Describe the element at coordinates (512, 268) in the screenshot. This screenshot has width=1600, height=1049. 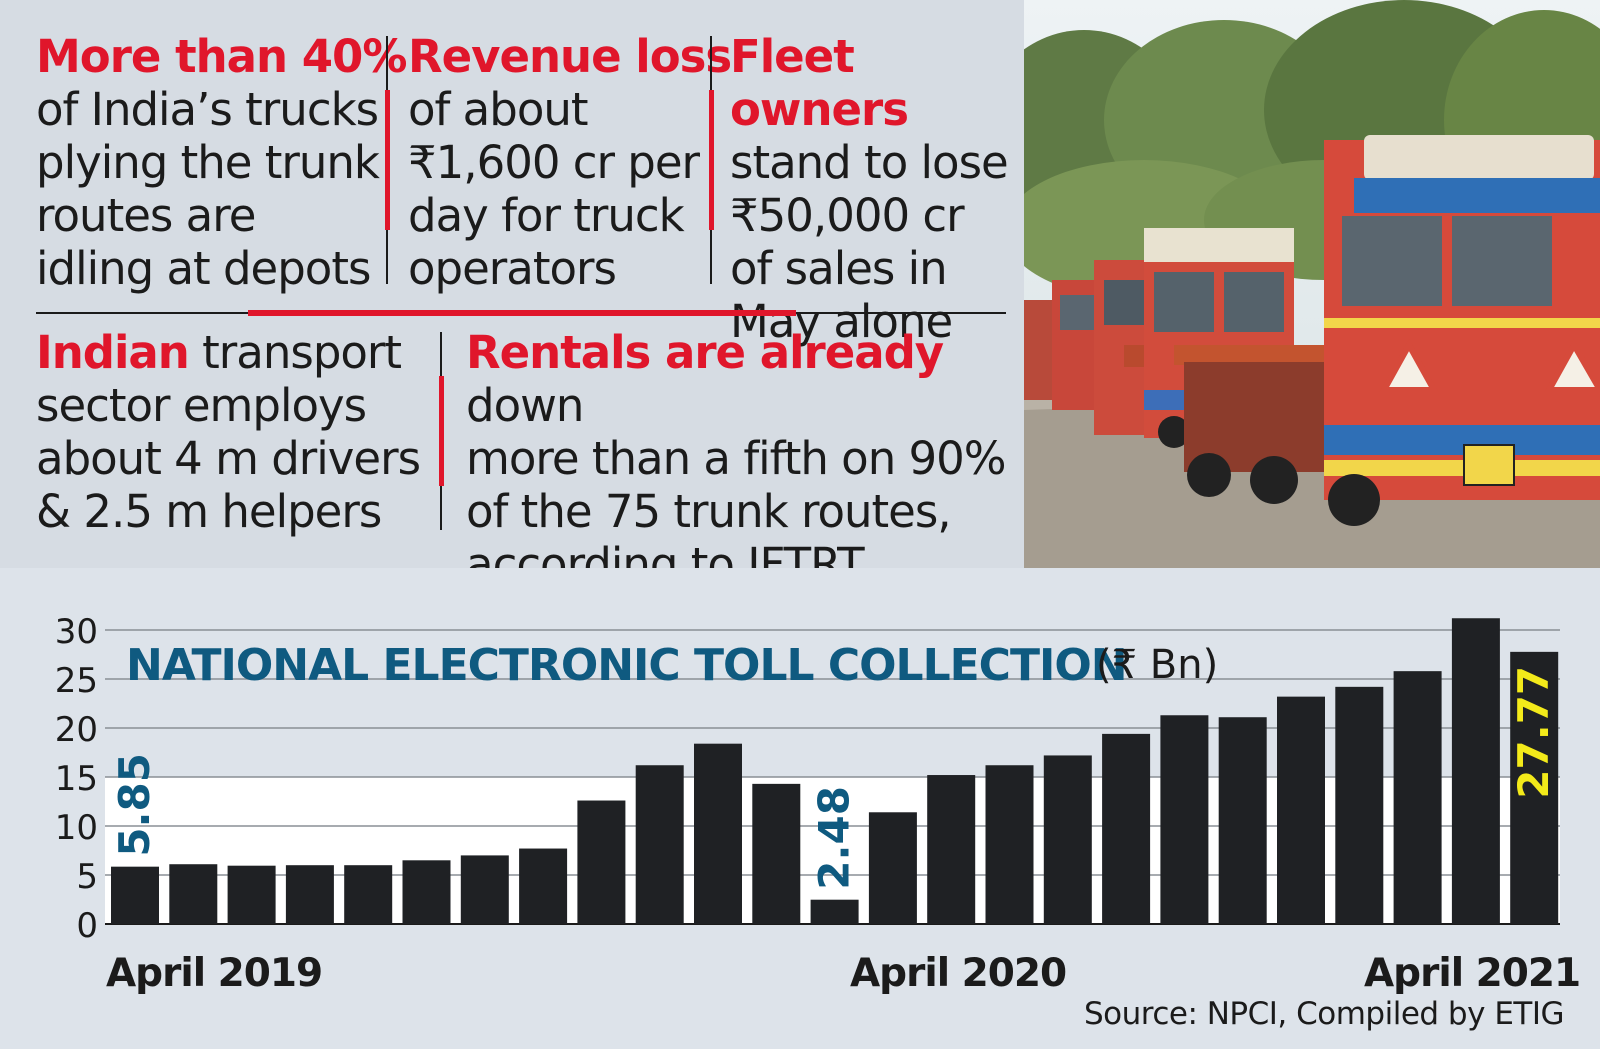
I see `stat-line: operators` at that location.